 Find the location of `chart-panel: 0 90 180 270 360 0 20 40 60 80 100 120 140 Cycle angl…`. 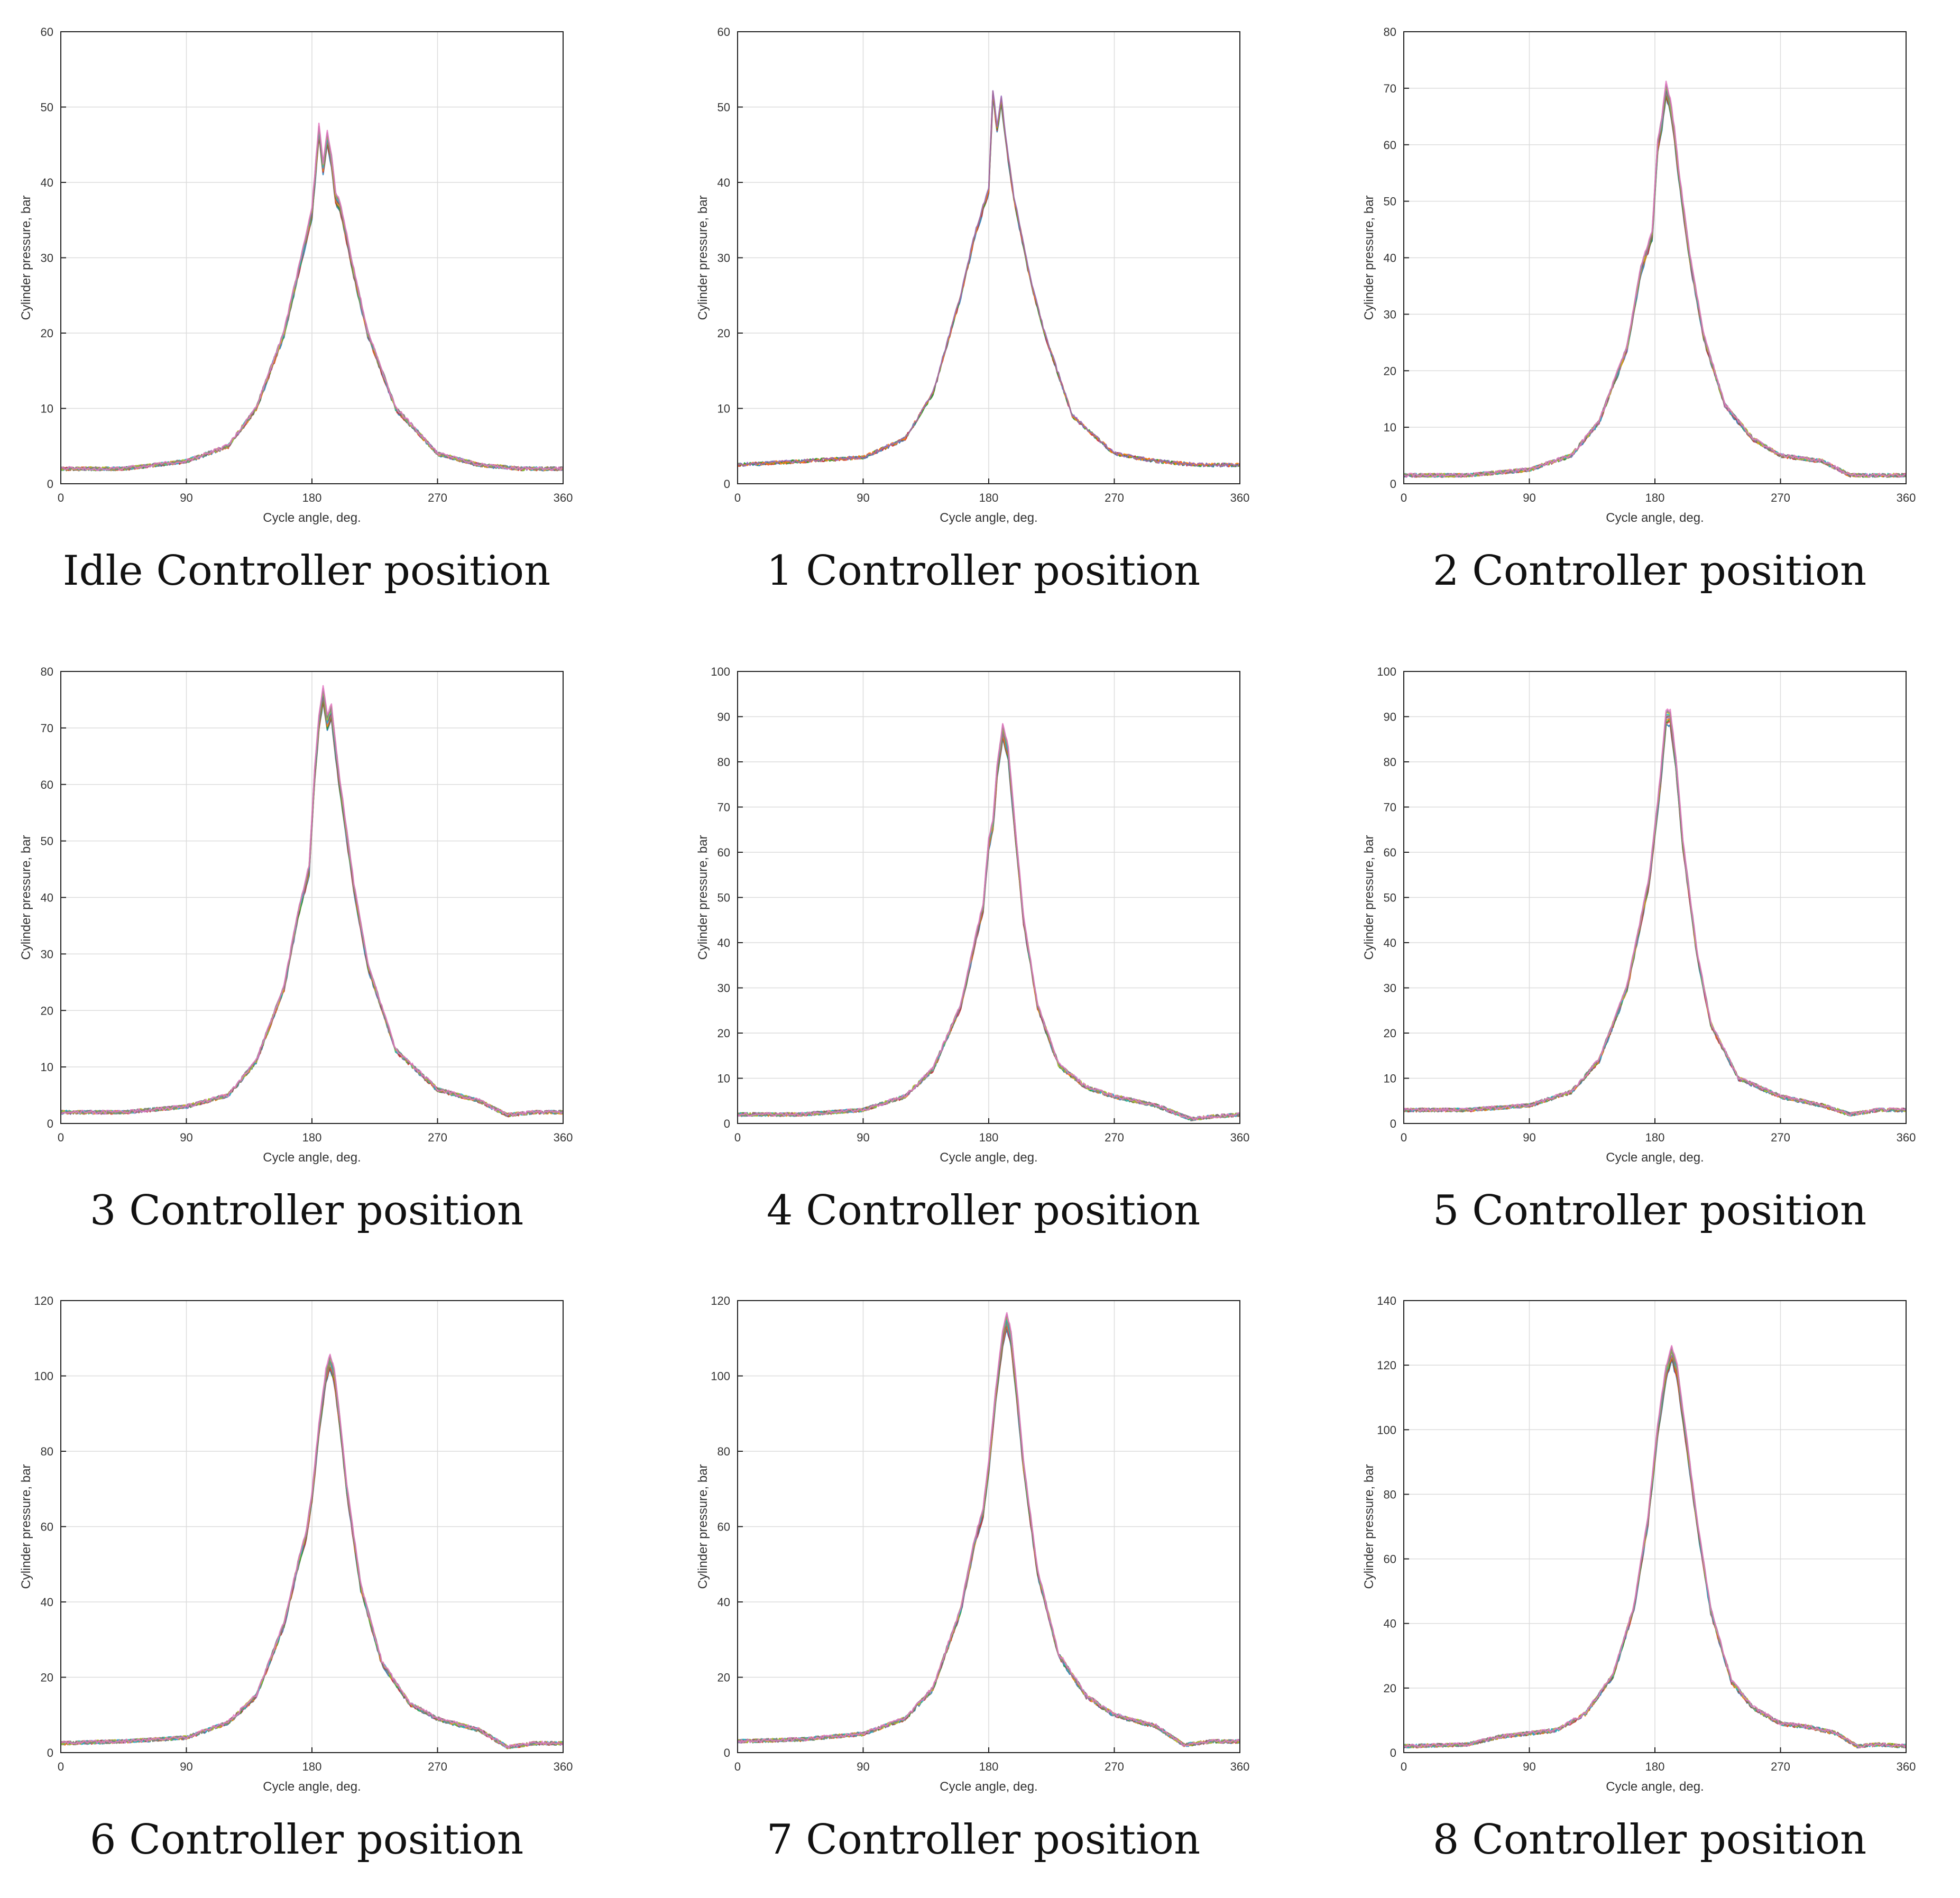

chart-panel: 0 90 180 270 360 0 20 40 60 80 100 120 140 Cycle angl… is located at coordinates (1650, 1591).